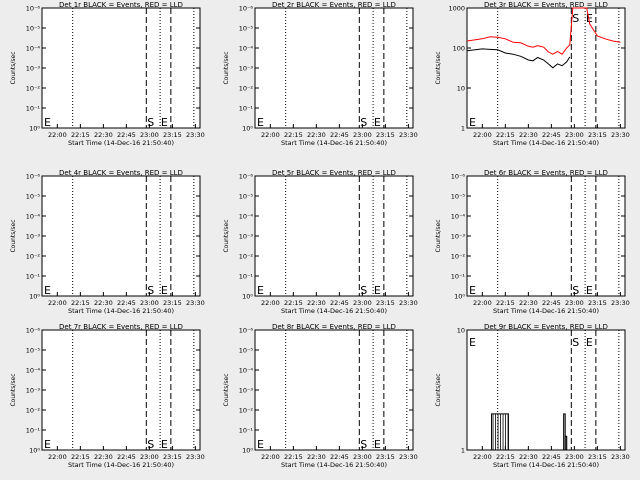 Image resolution: width=640 pixels, height=480 pixels. What do you see at coordinates (121, 173) in the screenshot?
I see `panel-title: Det 4r BLACK = Events, RED = LLD` at bounding box center [121, 173].